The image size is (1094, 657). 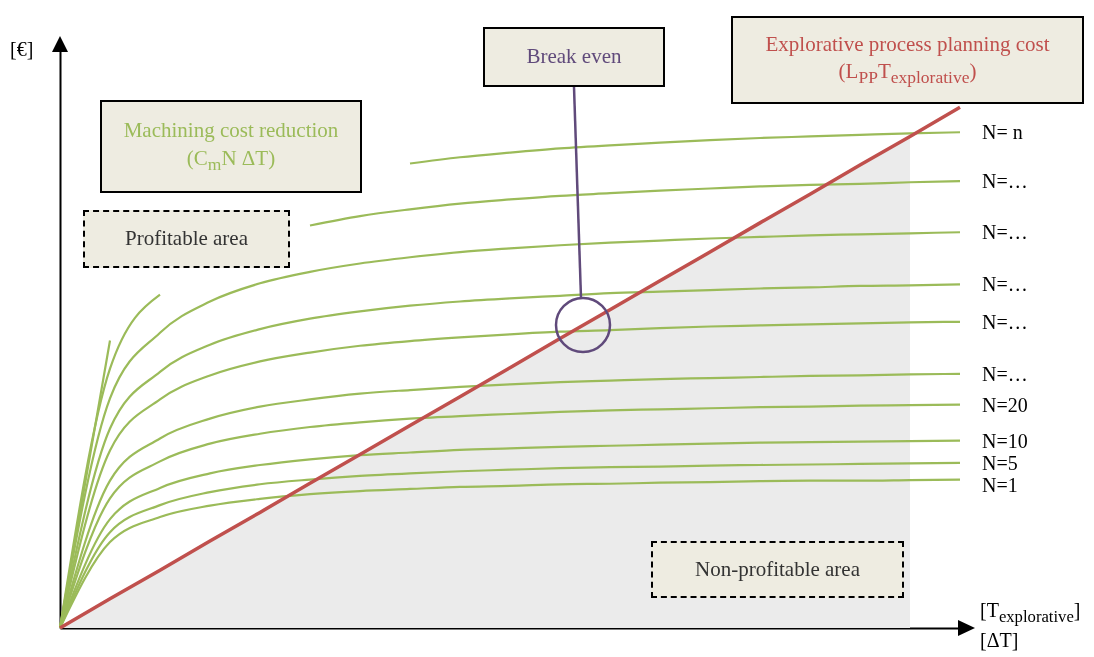 What do you see at coordinates (1030, 625) in the screenshot?
I see `text: [T$_{explorative}$] [ΔT]` at bounding box center [1030, 625].